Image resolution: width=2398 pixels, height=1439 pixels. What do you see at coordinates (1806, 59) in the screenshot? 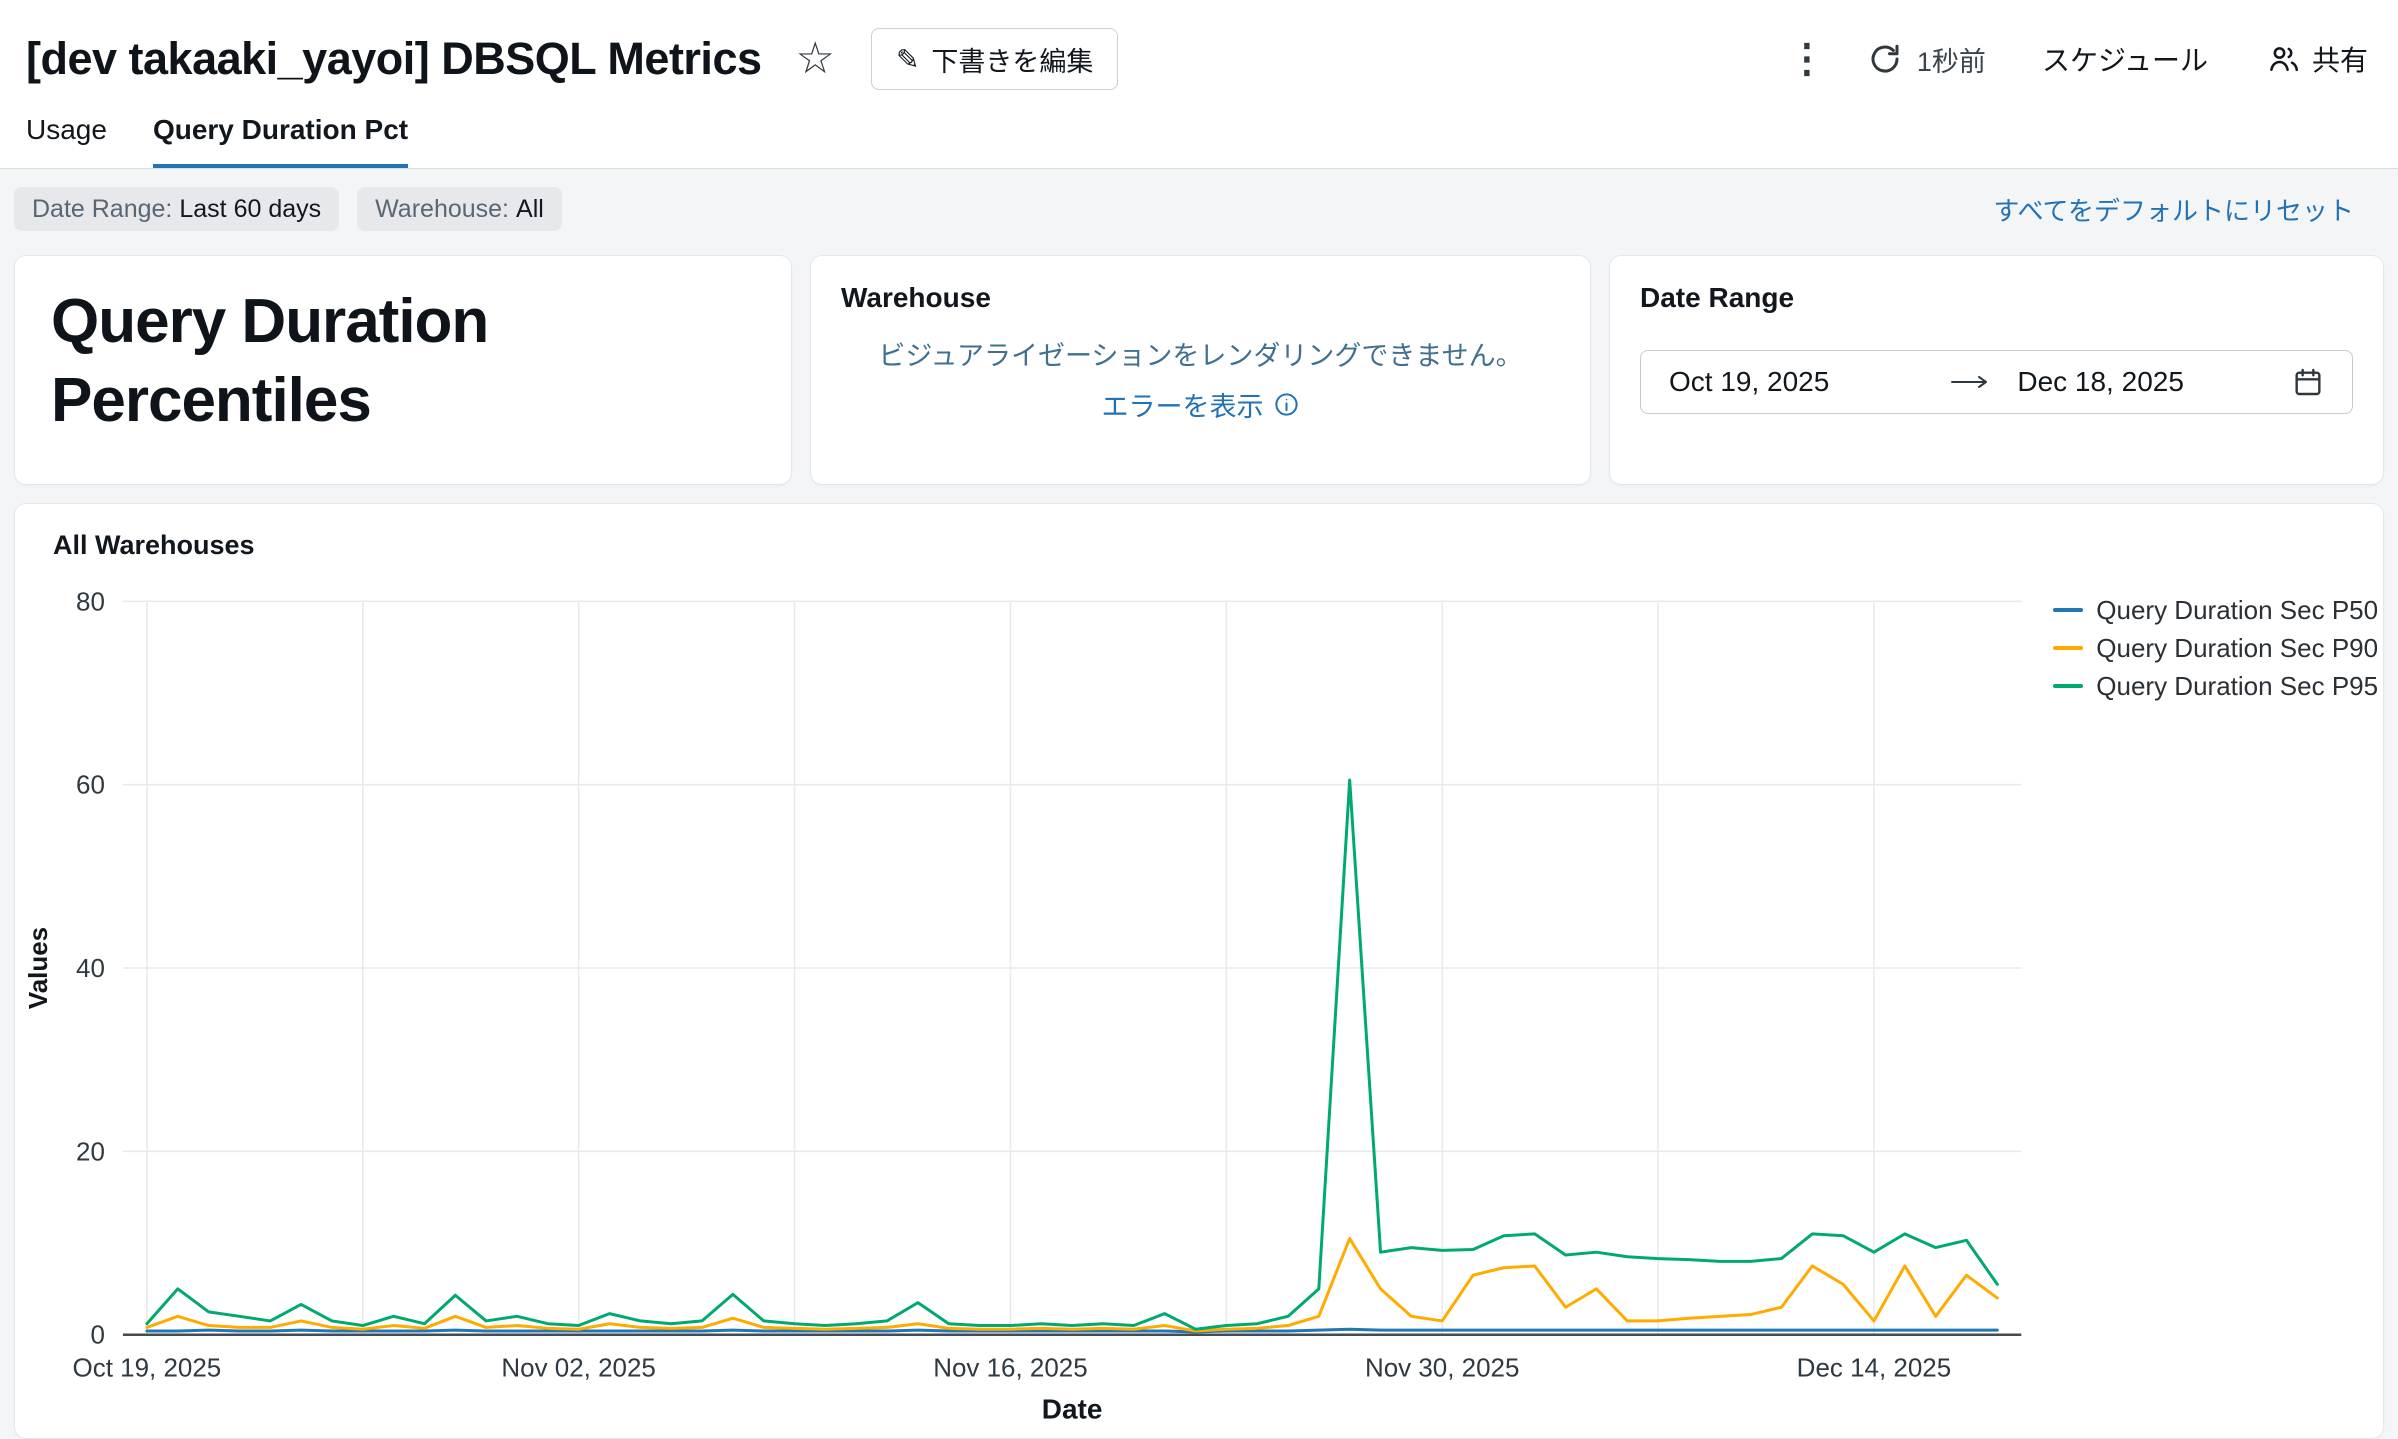
I see `kebab-menu-icon: ⋮` at bounding box center [1806, 59].